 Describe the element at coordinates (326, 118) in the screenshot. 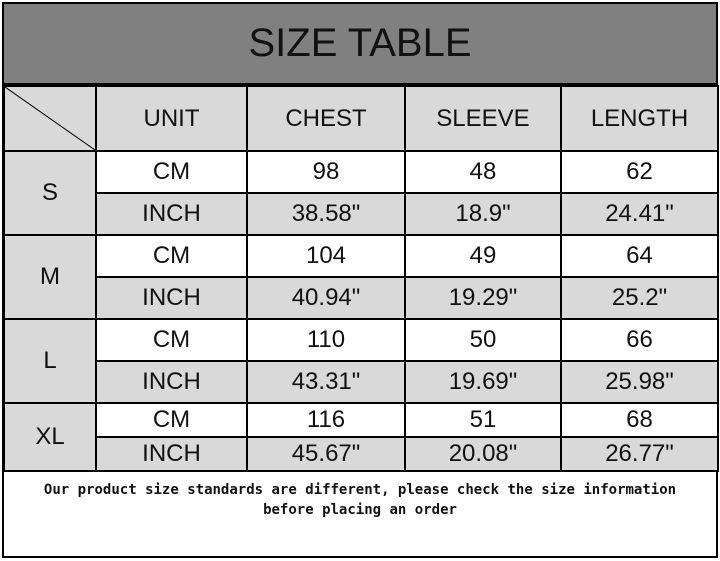

I see `header-chest: CHEST` at that location.